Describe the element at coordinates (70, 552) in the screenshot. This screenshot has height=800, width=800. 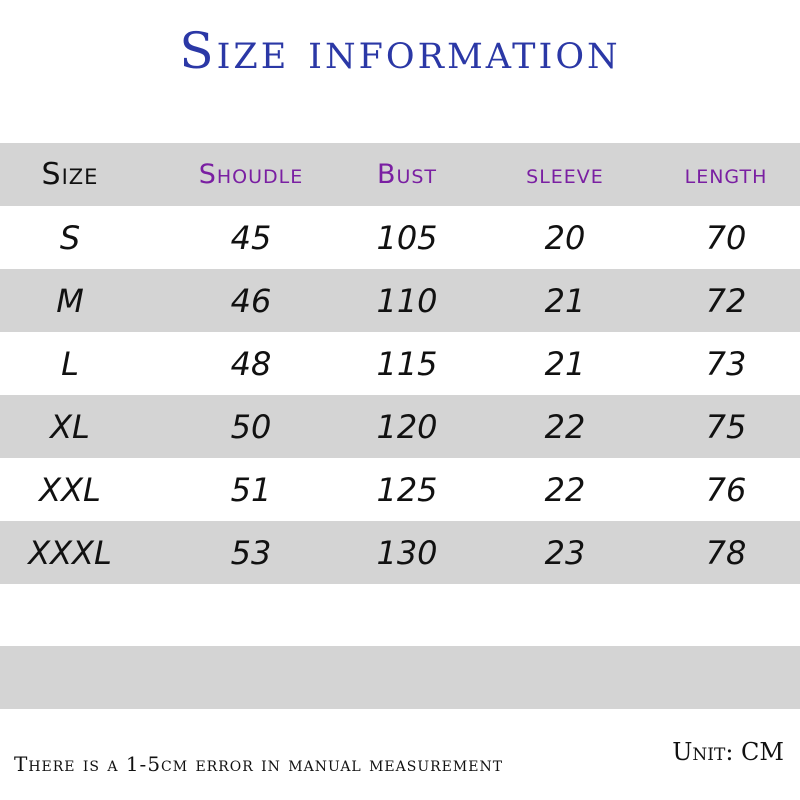
I see `size-cell: XXXL` at that location.